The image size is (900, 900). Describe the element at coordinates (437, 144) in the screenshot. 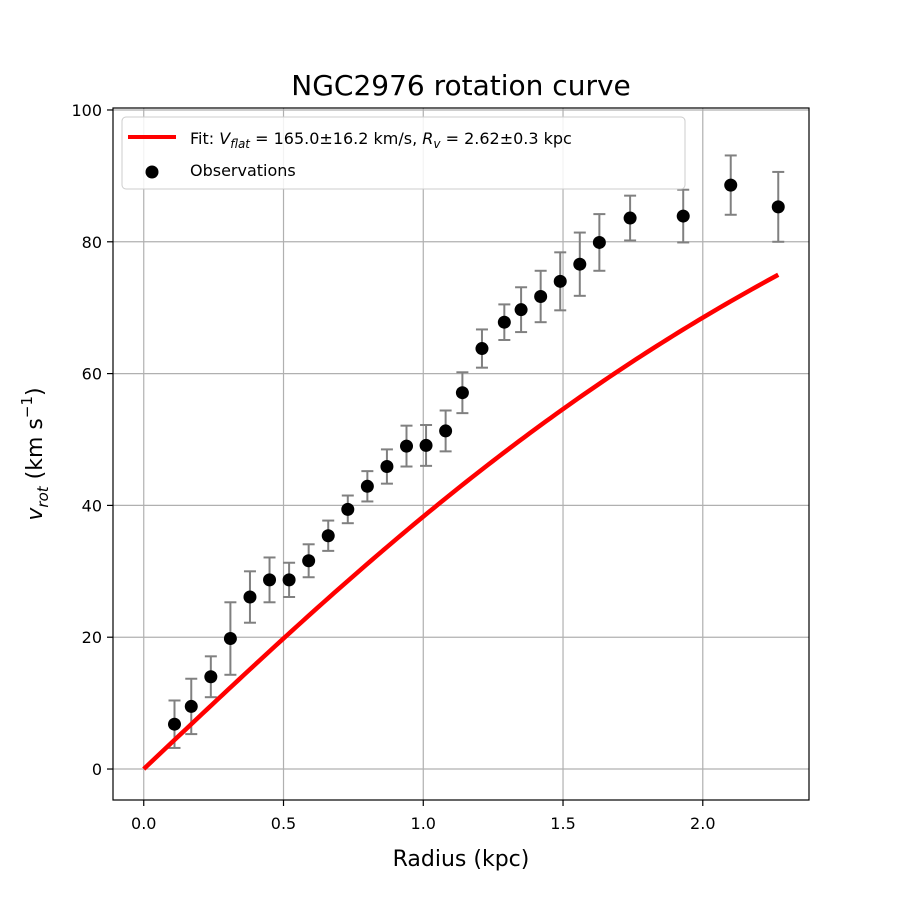

I see `legend-rv-subscript: v` at that location.